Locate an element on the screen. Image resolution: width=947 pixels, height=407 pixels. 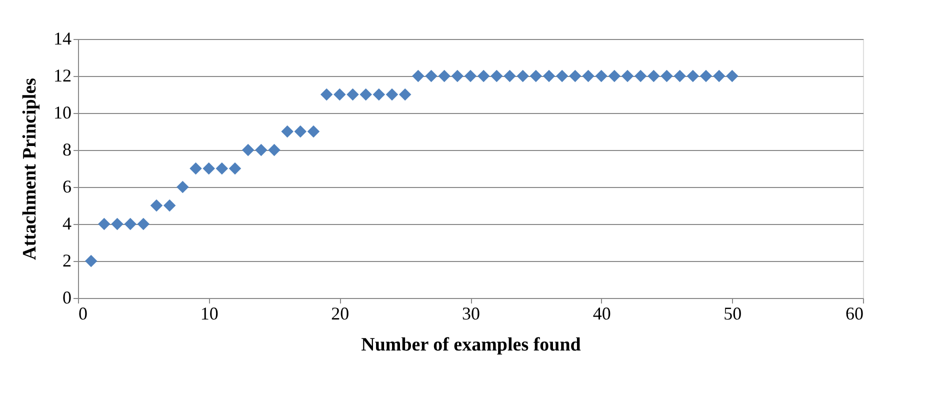
x-tick-label: 50 is located at coordinates (733, 314).